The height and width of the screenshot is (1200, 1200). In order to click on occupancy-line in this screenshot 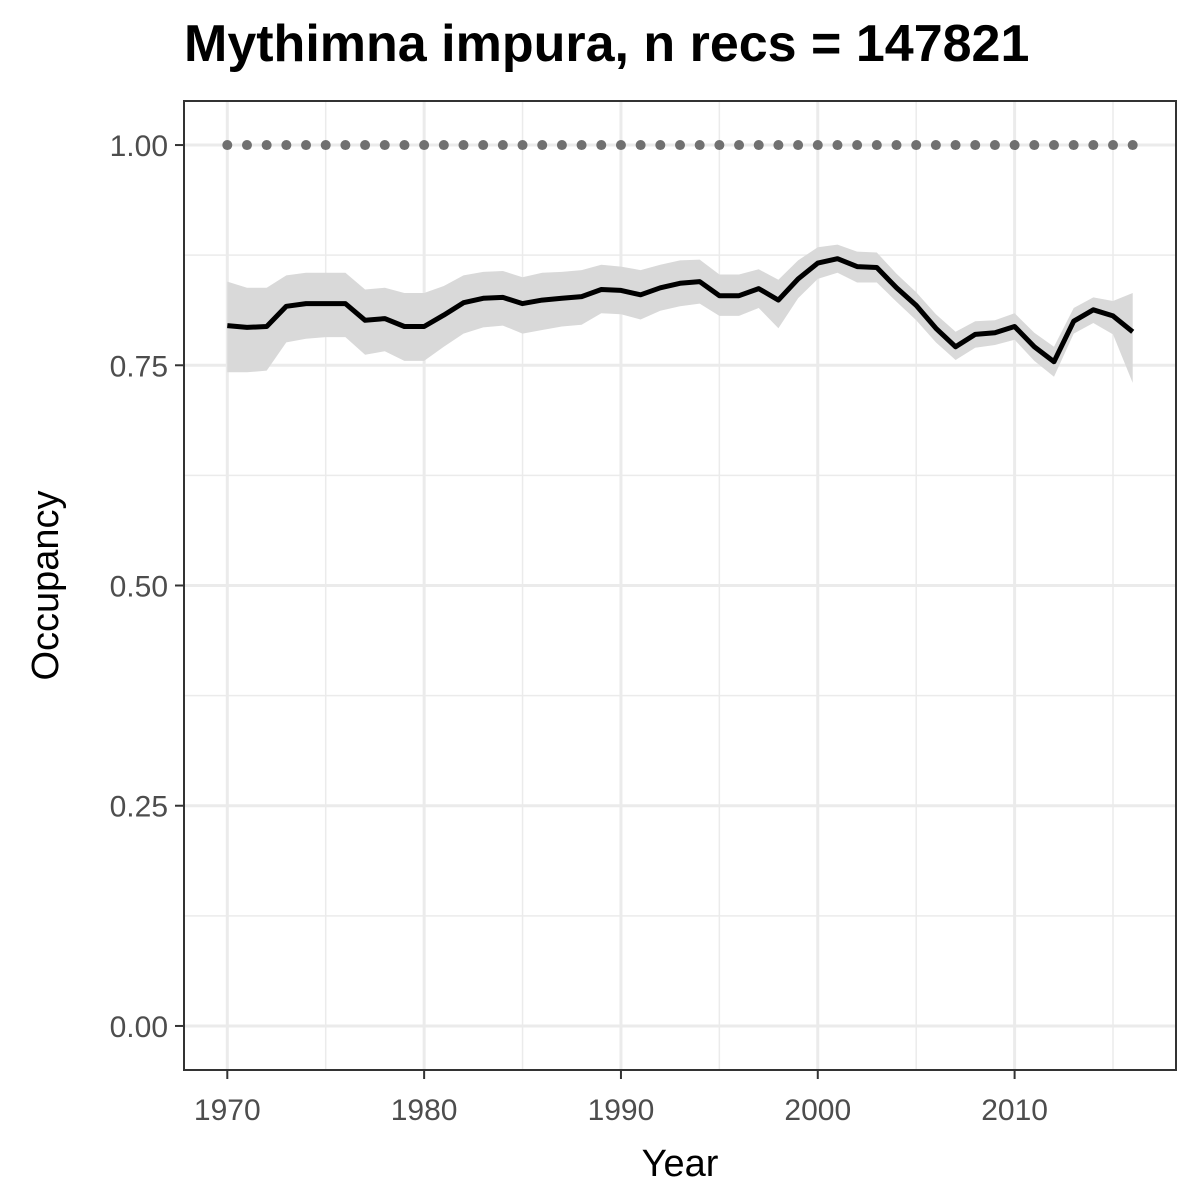, I will do `click(681, 310)`.